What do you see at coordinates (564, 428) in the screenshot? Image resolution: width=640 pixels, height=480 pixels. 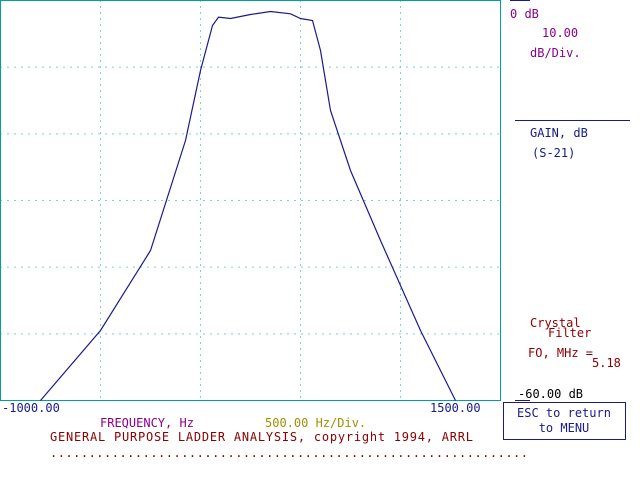 I see `button-text: to MENU` at bounding box center [564, 428].